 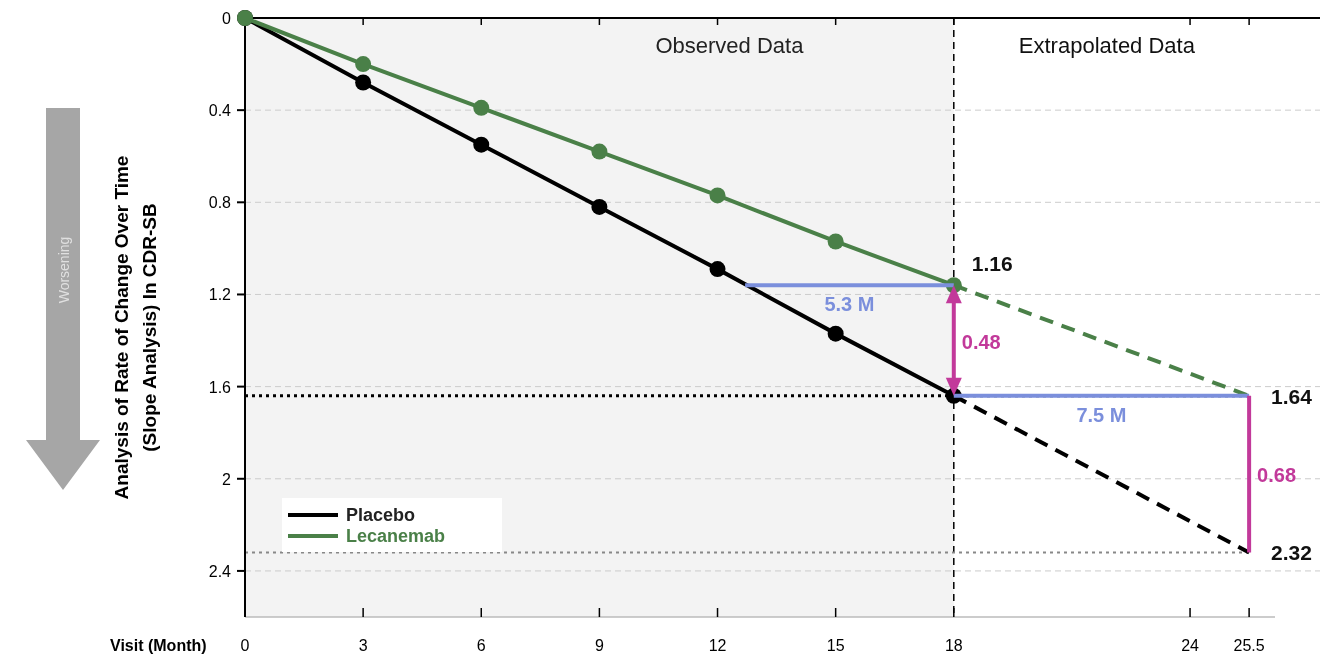 What do you see at coordinates (227, 18) in the screenshot?
I see `y-tick-label: 0` at bounding box center [227, 18].